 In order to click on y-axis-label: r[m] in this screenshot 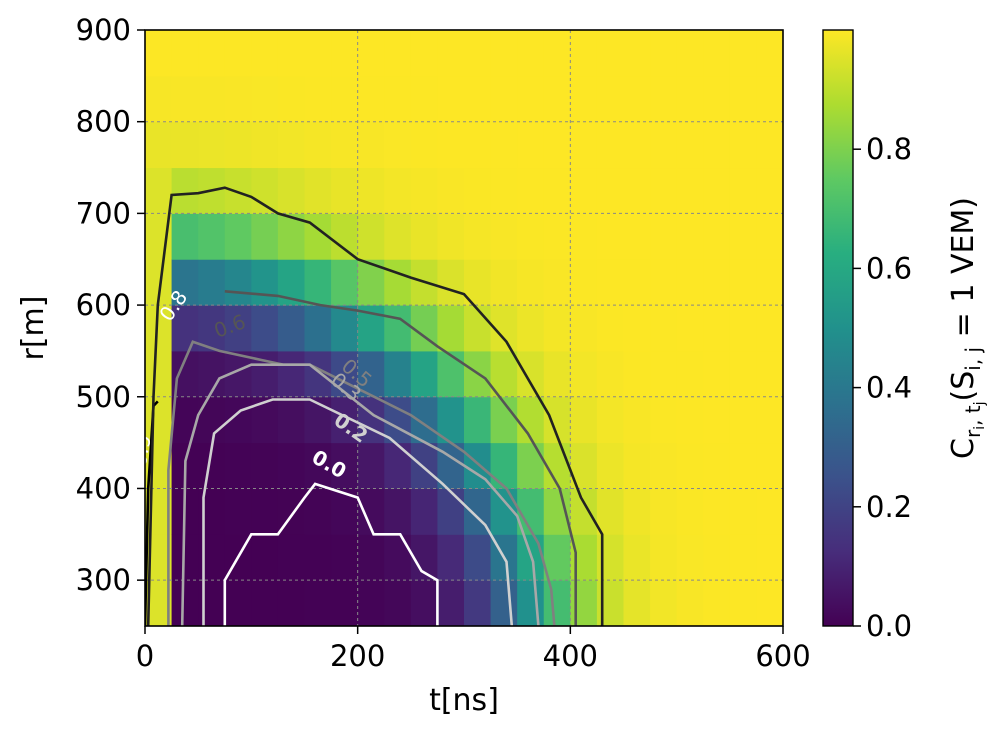, I will do `click(33, 328)`.